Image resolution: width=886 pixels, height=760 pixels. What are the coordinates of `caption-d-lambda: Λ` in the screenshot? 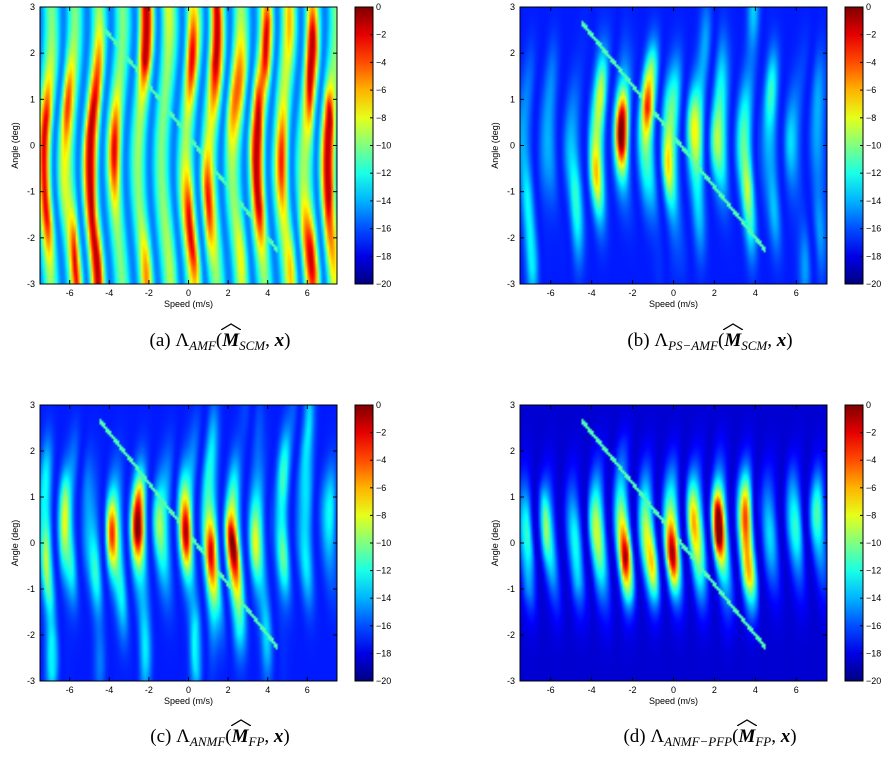 It's located at (657, 736).